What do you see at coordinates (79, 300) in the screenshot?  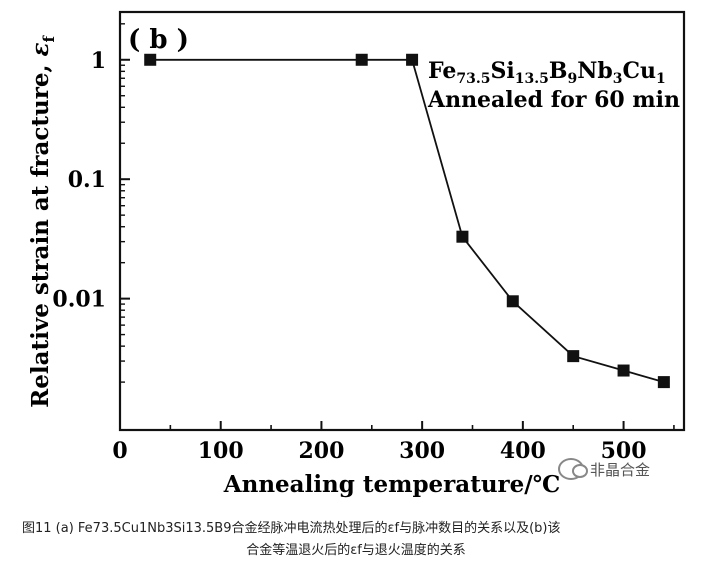 I see `y-tick-label: 0.01` at bounding box center [79, 300].